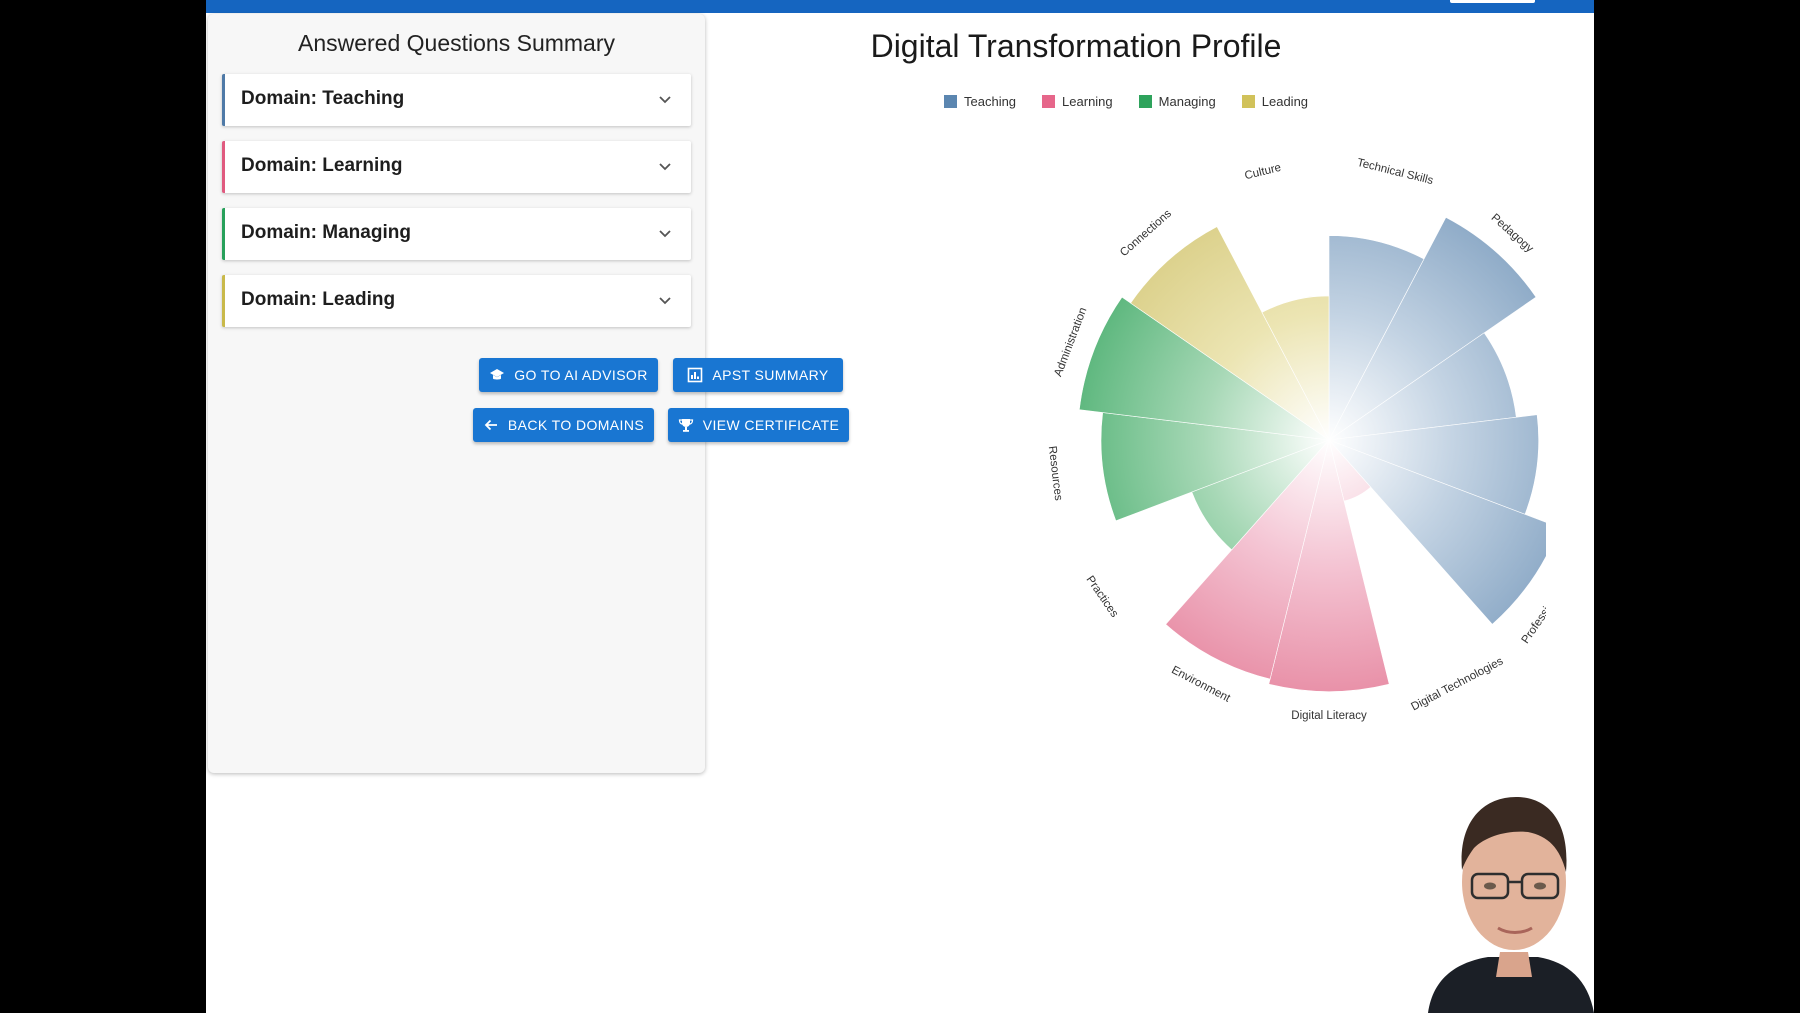  Describe the element at coordinates (326, 232) in the screenshot. I see `accordion-label: Domain: Managing` at that location.